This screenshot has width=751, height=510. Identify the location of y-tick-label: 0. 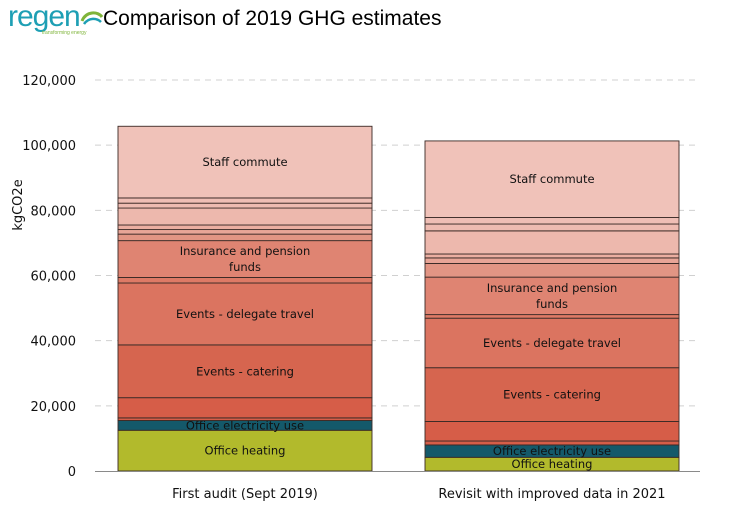
(72, 472).